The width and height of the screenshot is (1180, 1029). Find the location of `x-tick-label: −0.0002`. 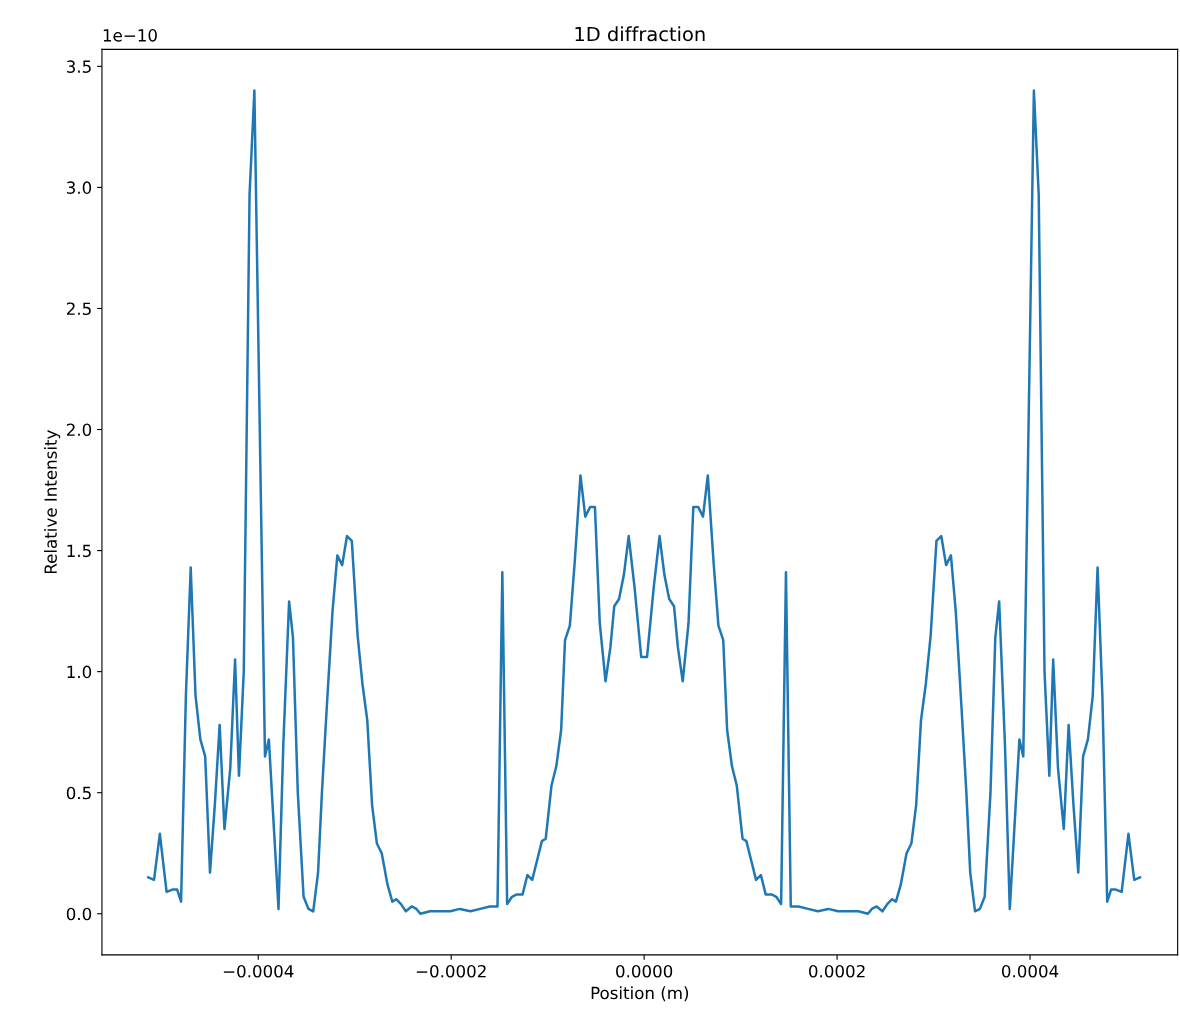

x-tick-label: −0.0002 is located at coordinates (451, 971).